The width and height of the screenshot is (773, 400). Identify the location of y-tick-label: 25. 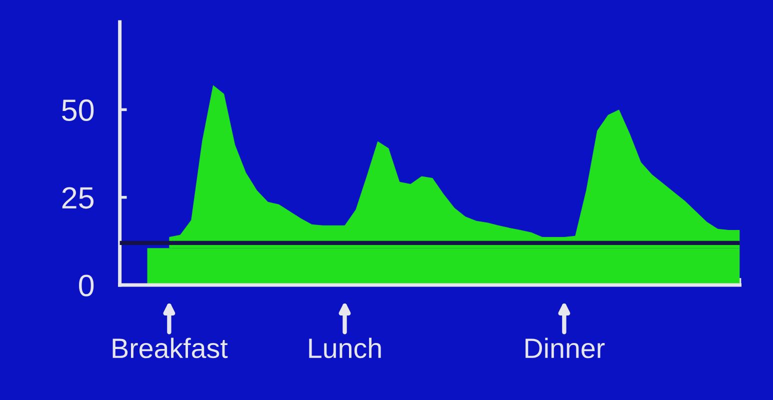
(78, 198).